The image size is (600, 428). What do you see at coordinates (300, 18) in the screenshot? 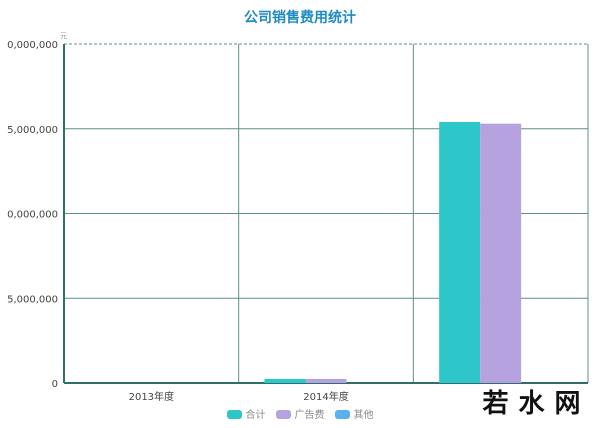
I see `chart-title: 公司销售费用统计` at bounding box center [300, 18].